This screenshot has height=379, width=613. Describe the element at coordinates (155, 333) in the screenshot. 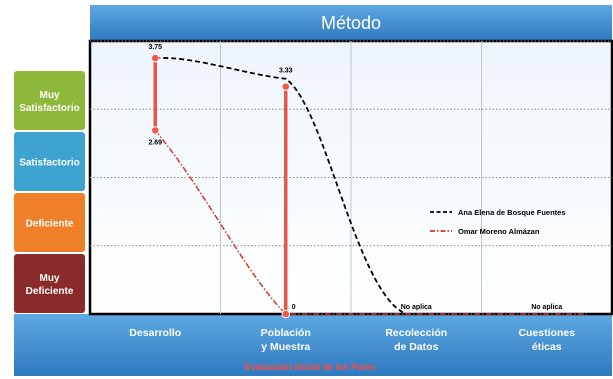

I see `x-tick-label: Desarrollo` at that location.